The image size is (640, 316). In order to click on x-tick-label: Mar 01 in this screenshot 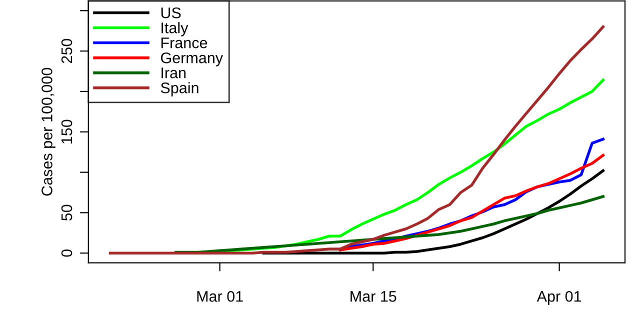, I will do `click(220, 296)`.